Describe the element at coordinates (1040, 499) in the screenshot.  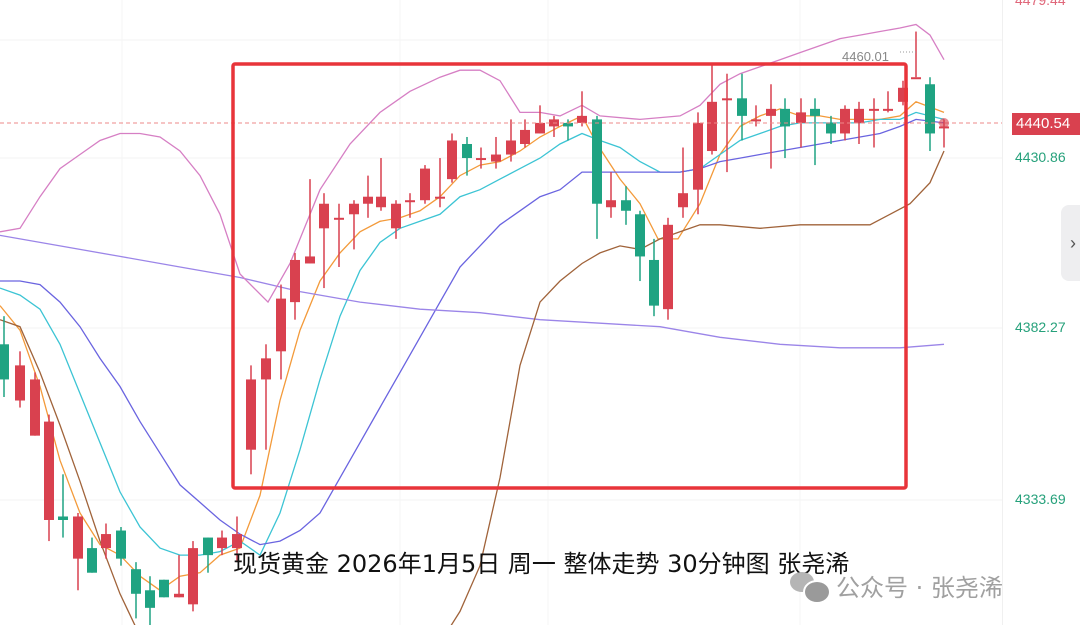
I see `price-tick: 4333.69` at that location.